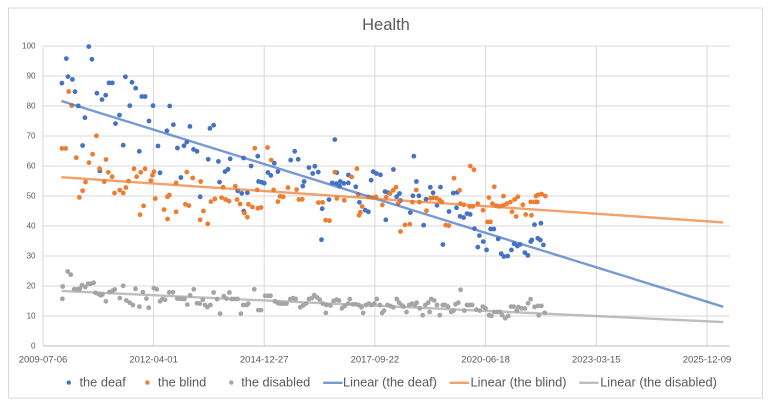  Describe the element at coordinates (29, 45) in the screenshot. I see `svg-text: 100` at that location.